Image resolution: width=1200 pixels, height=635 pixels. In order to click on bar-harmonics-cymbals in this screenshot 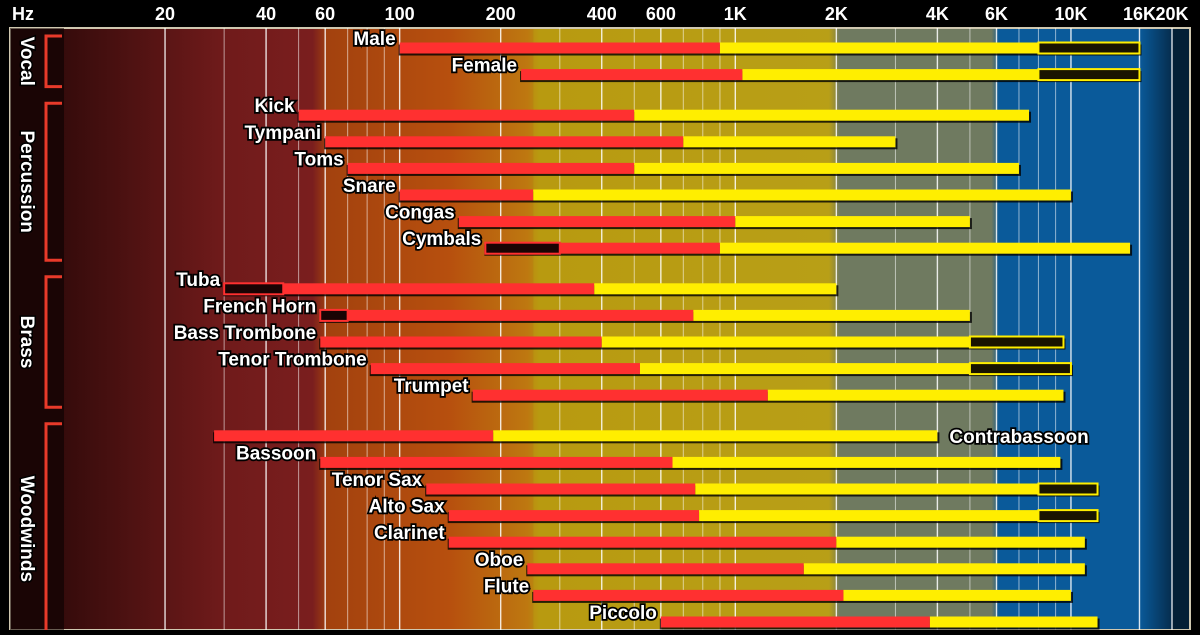, I will do `click(925, 248)`.